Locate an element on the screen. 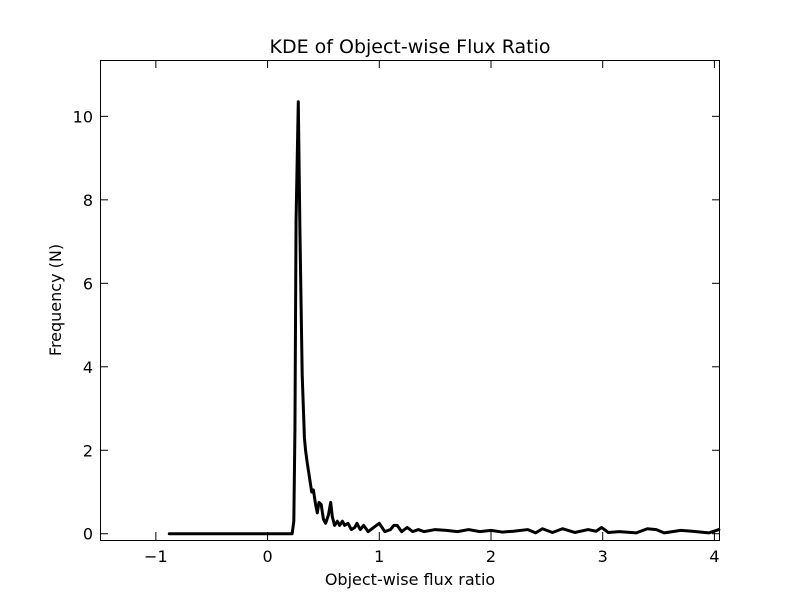  y-axis-label: Frequency (N) is located at coordinates (55, 300).